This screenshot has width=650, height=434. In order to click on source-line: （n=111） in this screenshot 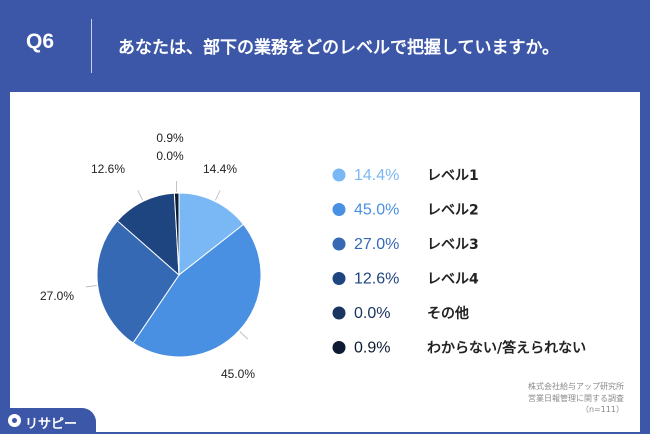, I will do `click(602, 409)`.